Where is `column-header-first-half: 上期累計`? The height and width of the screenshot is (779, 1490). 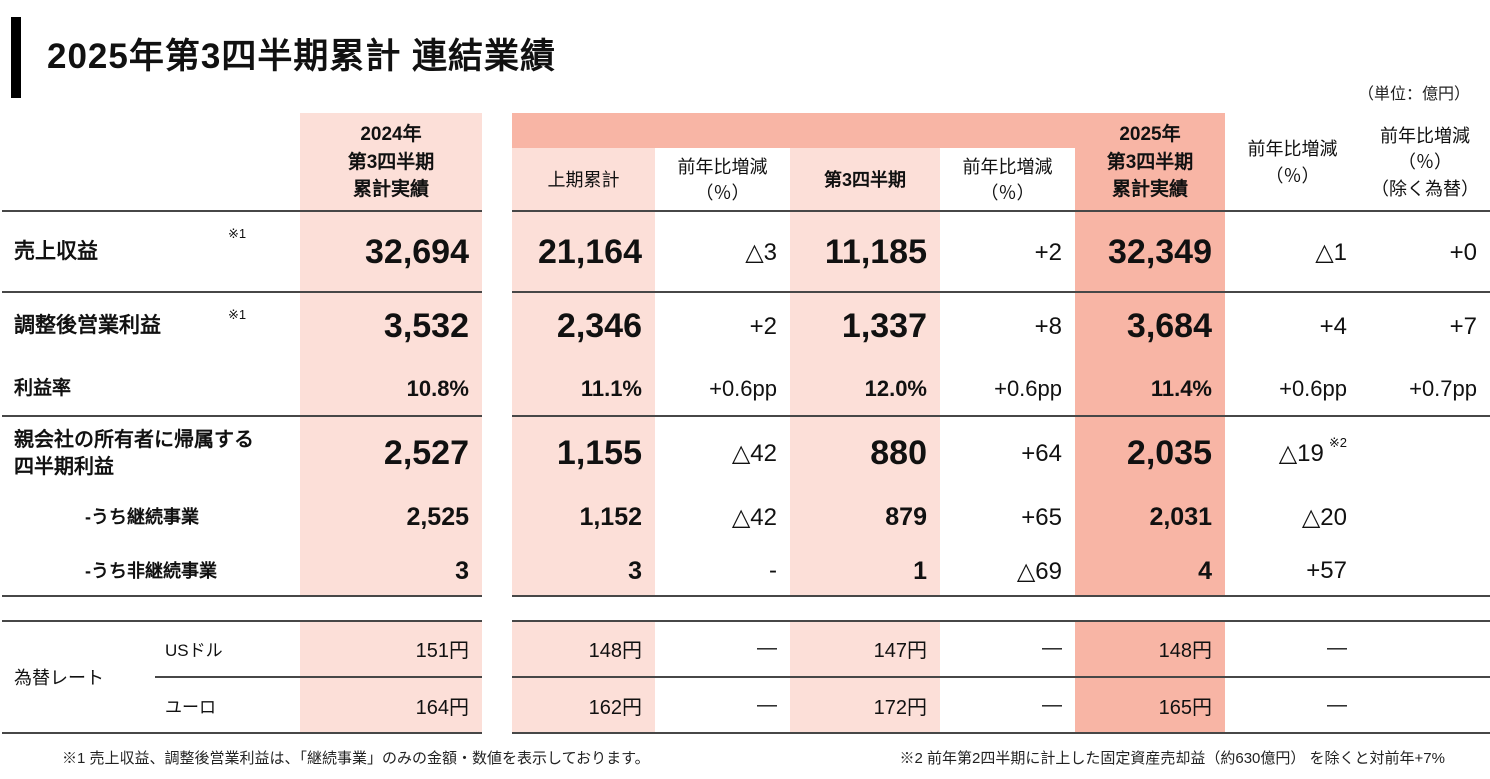 column-header-first-half: 上期累計 is located at coordinates (583, 162).